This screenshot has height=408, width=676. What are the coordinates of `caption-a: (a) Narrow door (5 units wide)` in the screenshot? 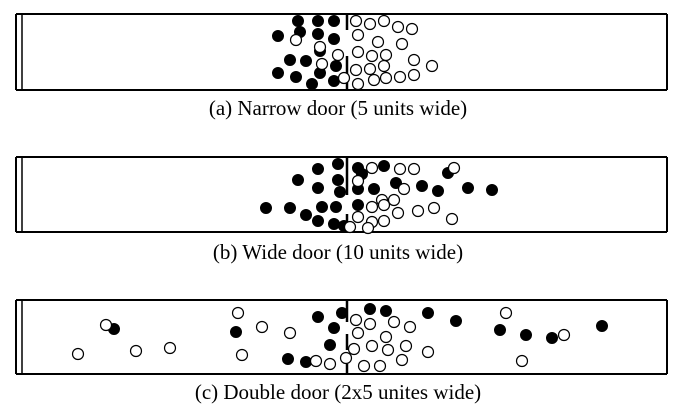 It's located at (338, 108).